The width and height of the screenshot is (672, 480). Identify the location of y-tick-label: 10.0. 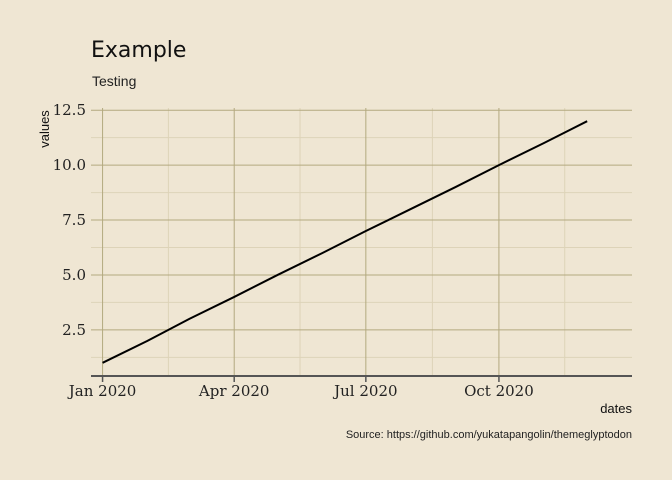
(69, 165).